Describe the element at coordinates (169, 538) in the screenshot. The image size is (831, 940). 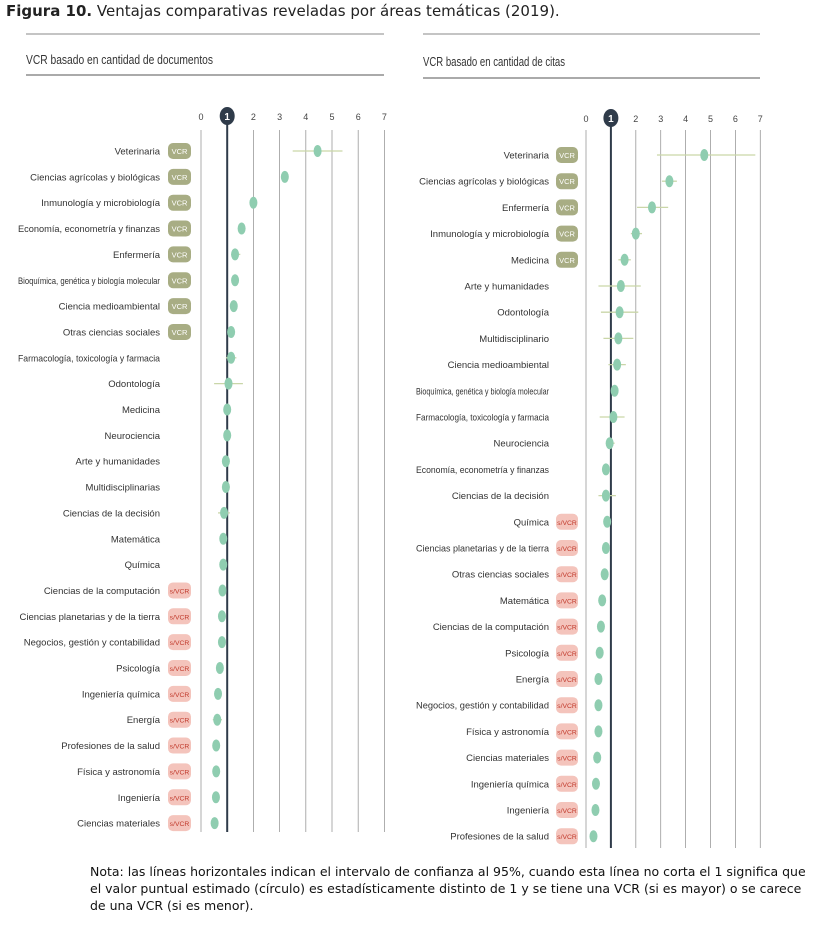
I see `chart-row: Matemática` at that location.